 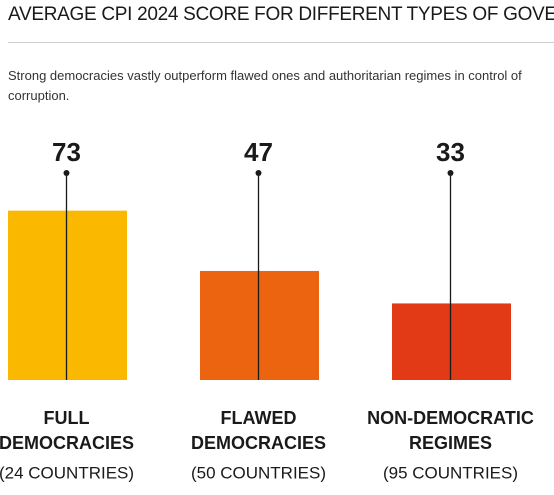 I want to click on category-label: FLAWED, so click(x=259, y=418).